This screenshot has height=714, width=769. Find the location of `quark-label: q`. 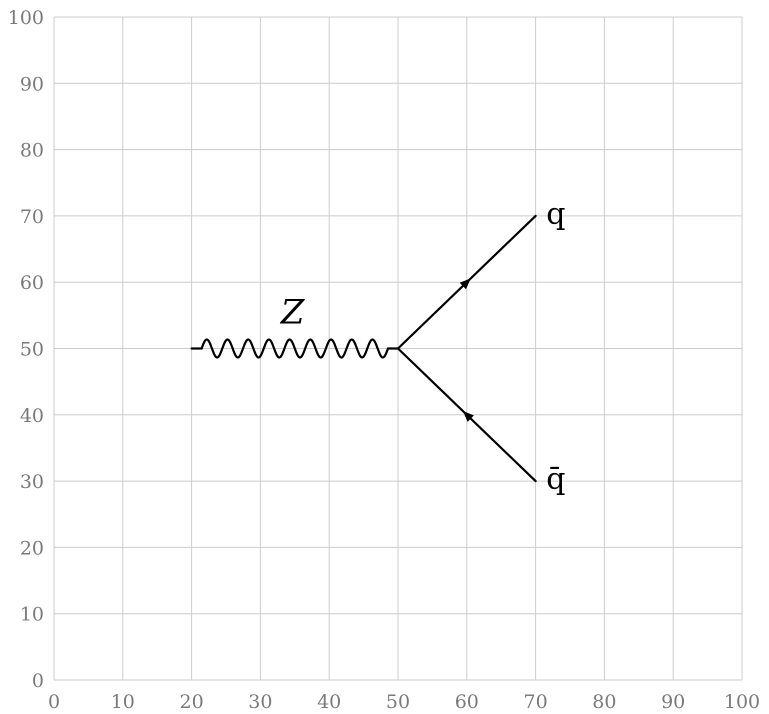

quark-label: q is located at coordinates (555, 214).